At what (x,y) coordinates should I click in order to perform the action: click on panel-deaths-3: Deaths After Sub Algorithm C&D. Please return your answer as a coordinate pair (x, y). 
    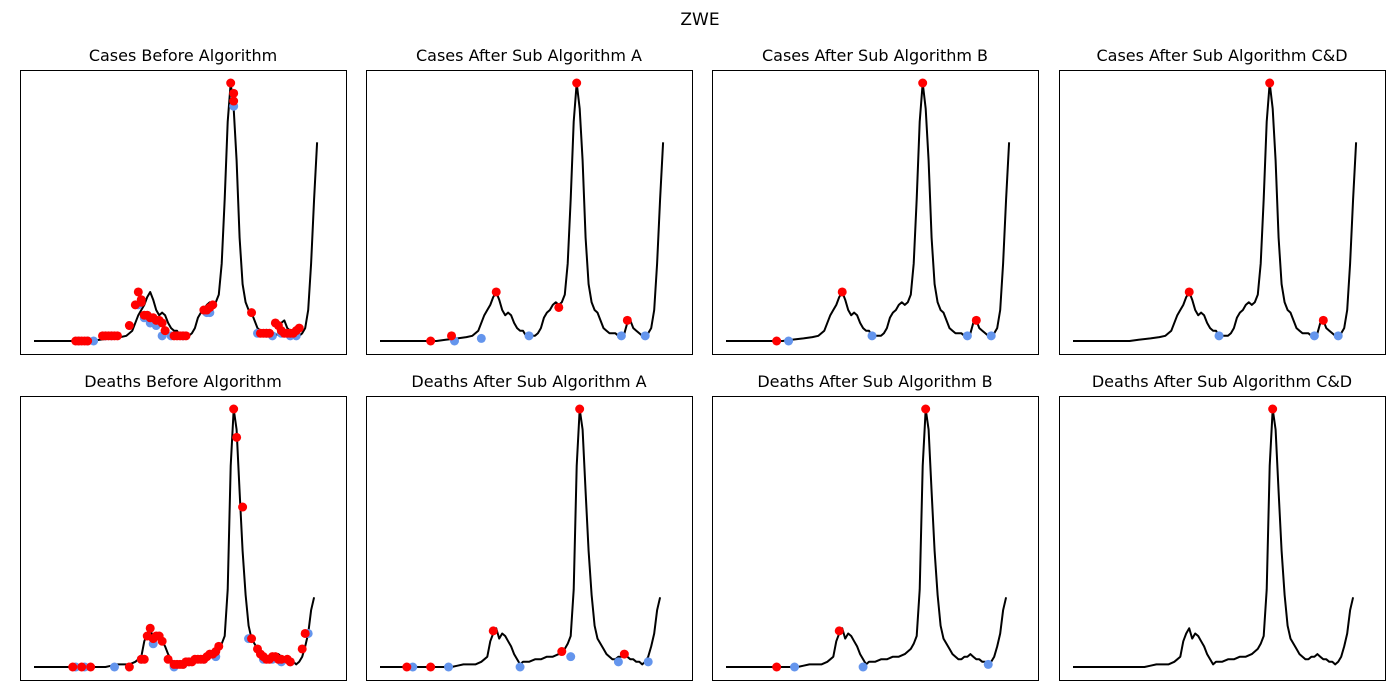
    Looking at the image, I should click on (1222, 526).